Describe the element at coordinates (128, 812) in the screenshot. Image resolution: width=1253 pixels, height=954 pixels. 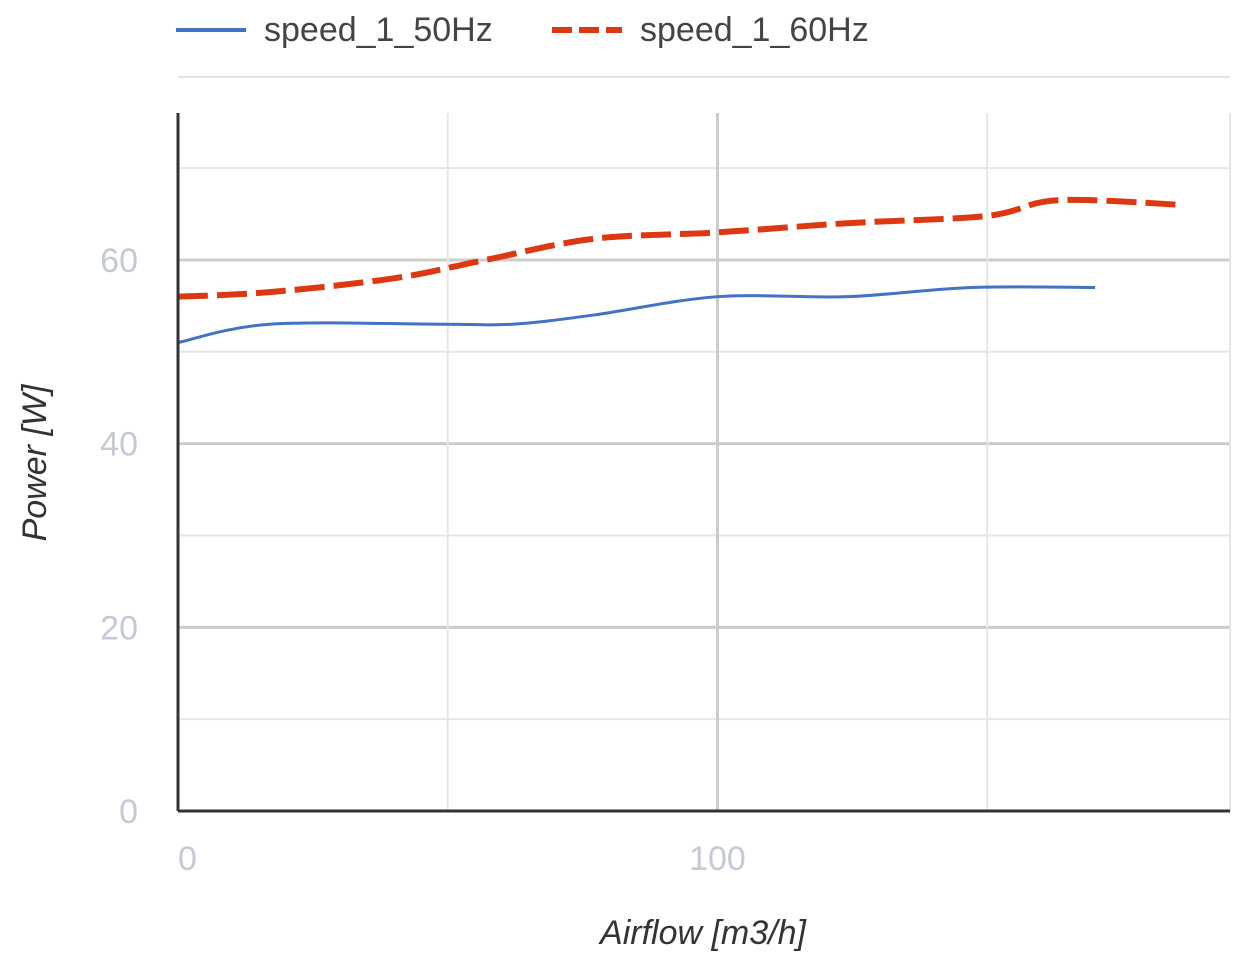
I see `y-tick-label: 0` at that location.